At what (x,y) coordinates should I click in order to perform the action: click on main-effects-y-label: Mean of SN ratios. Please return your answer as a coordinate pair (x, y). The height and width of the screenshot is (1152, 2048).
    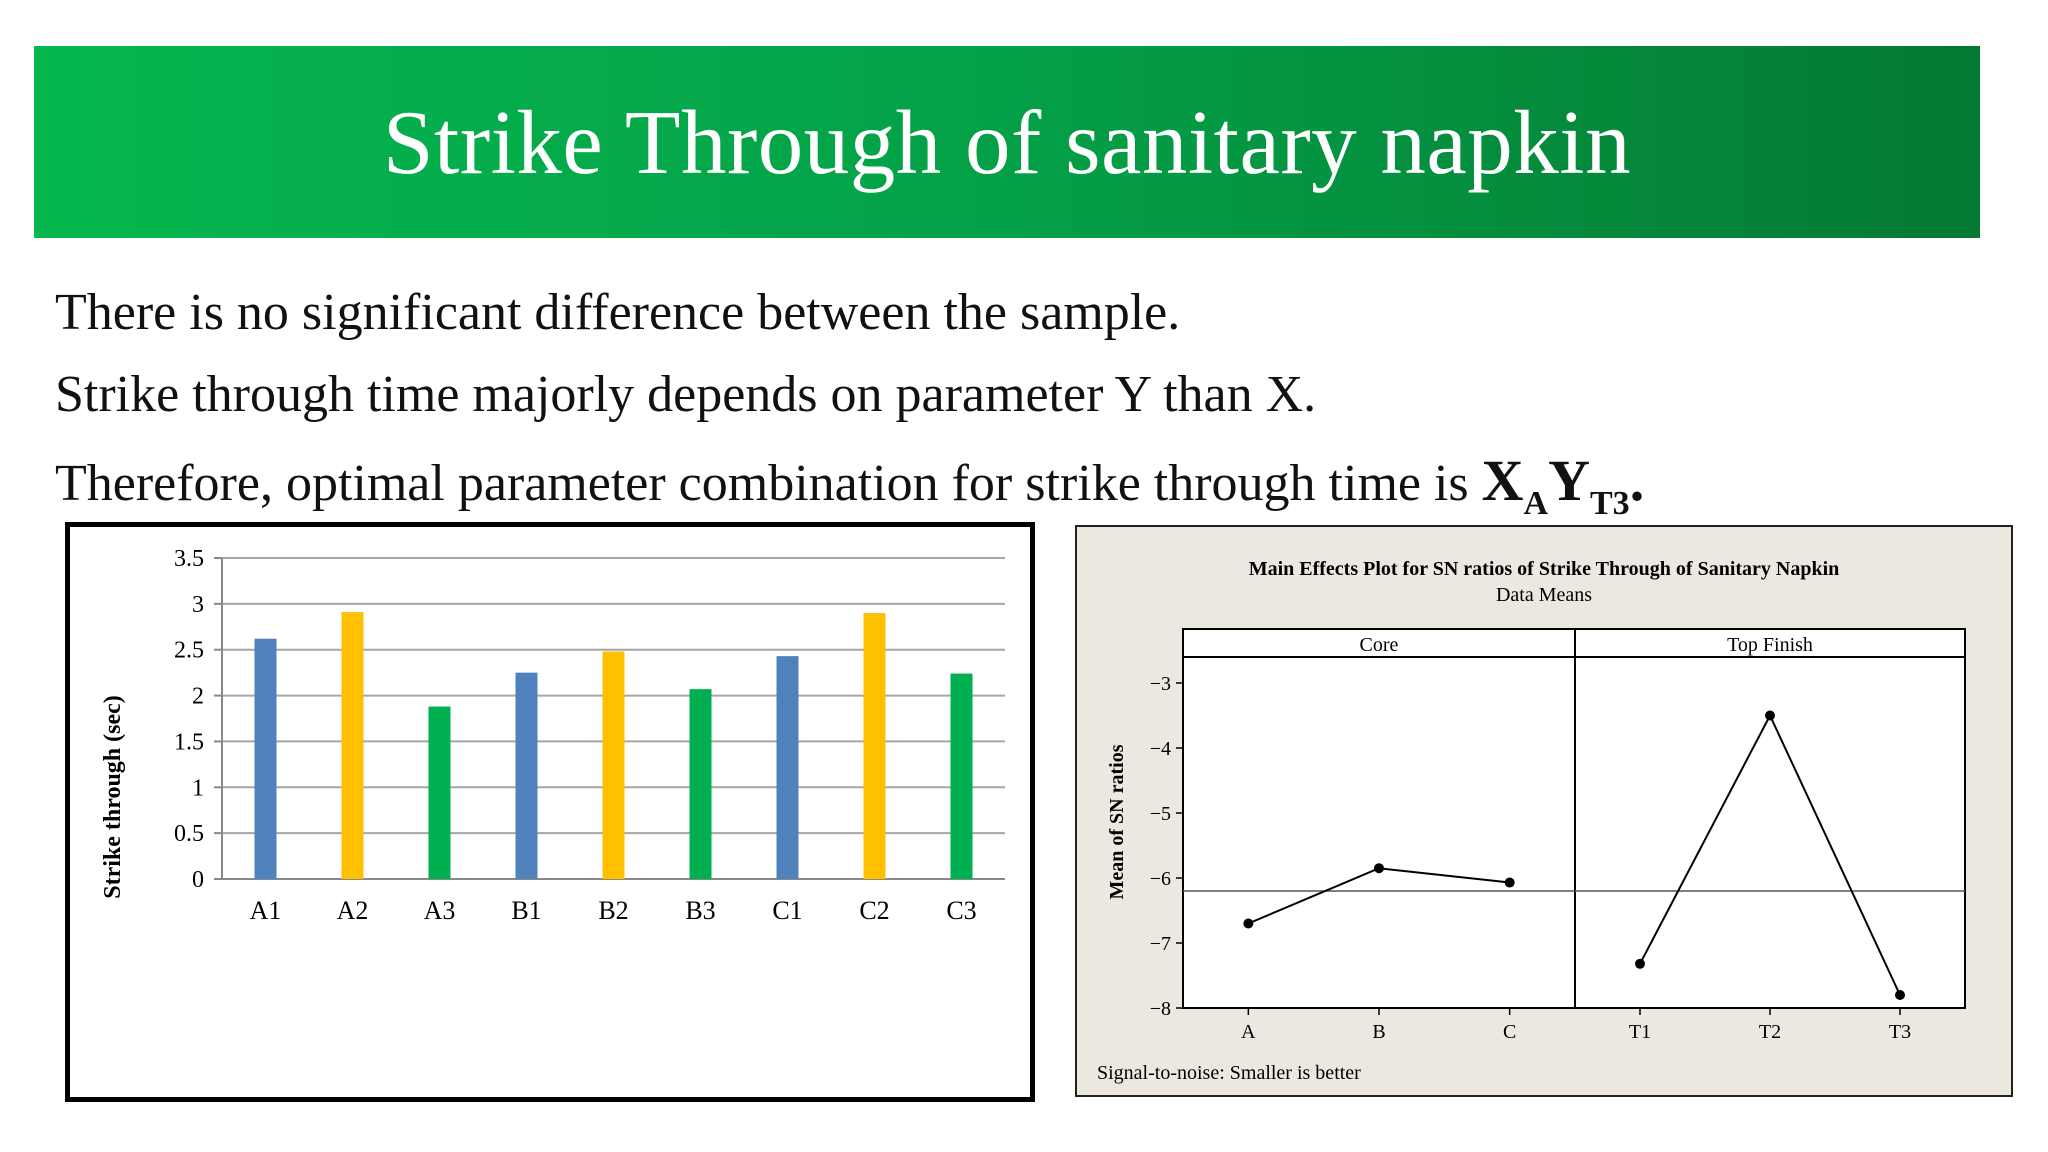
    Looking at the image, I should click on (1117, 821).